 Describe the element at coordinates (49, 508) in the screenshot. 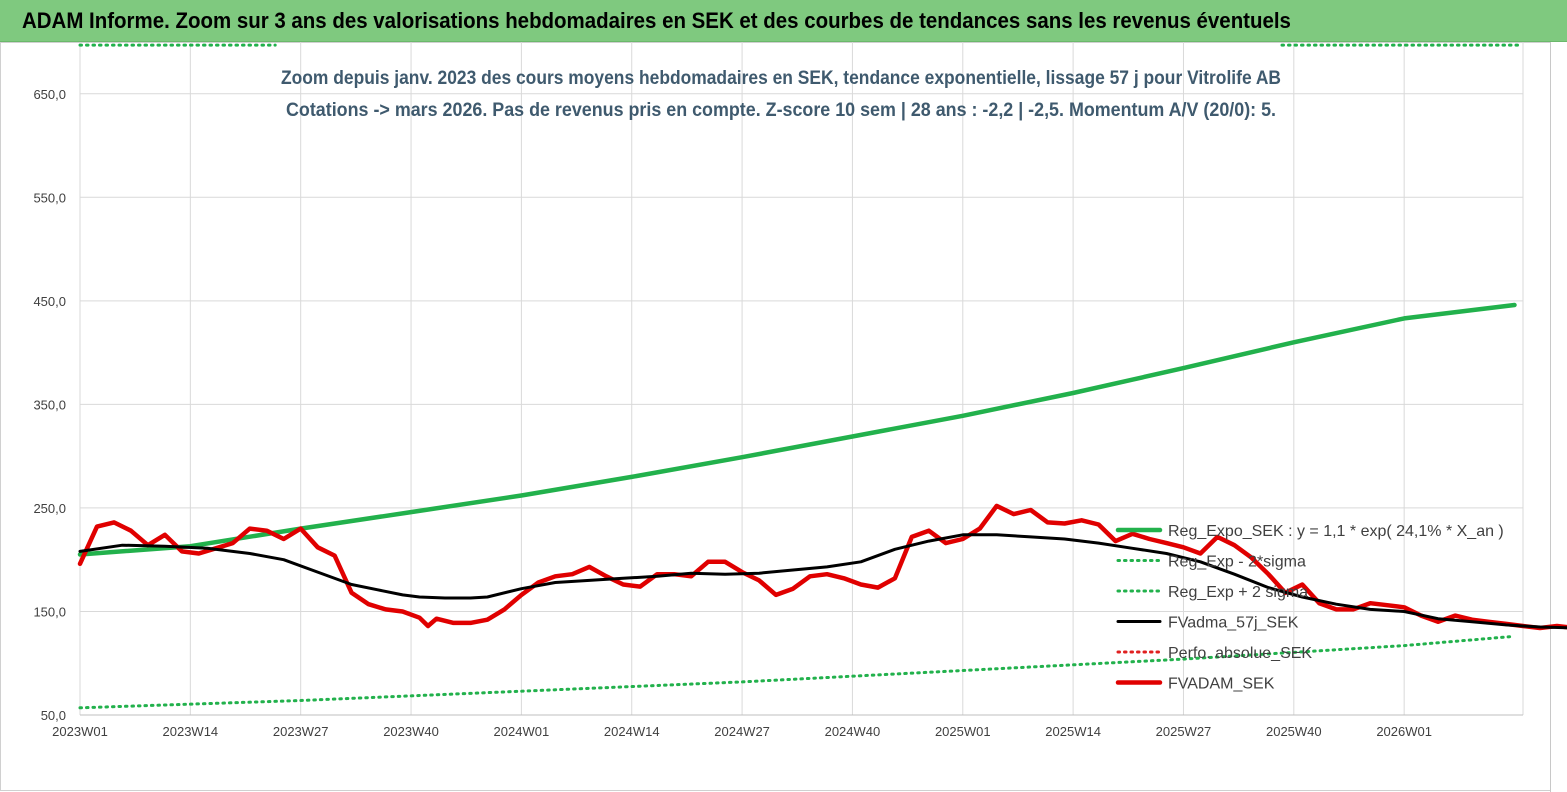

I see `y-tick-label: 250,0` at that location.